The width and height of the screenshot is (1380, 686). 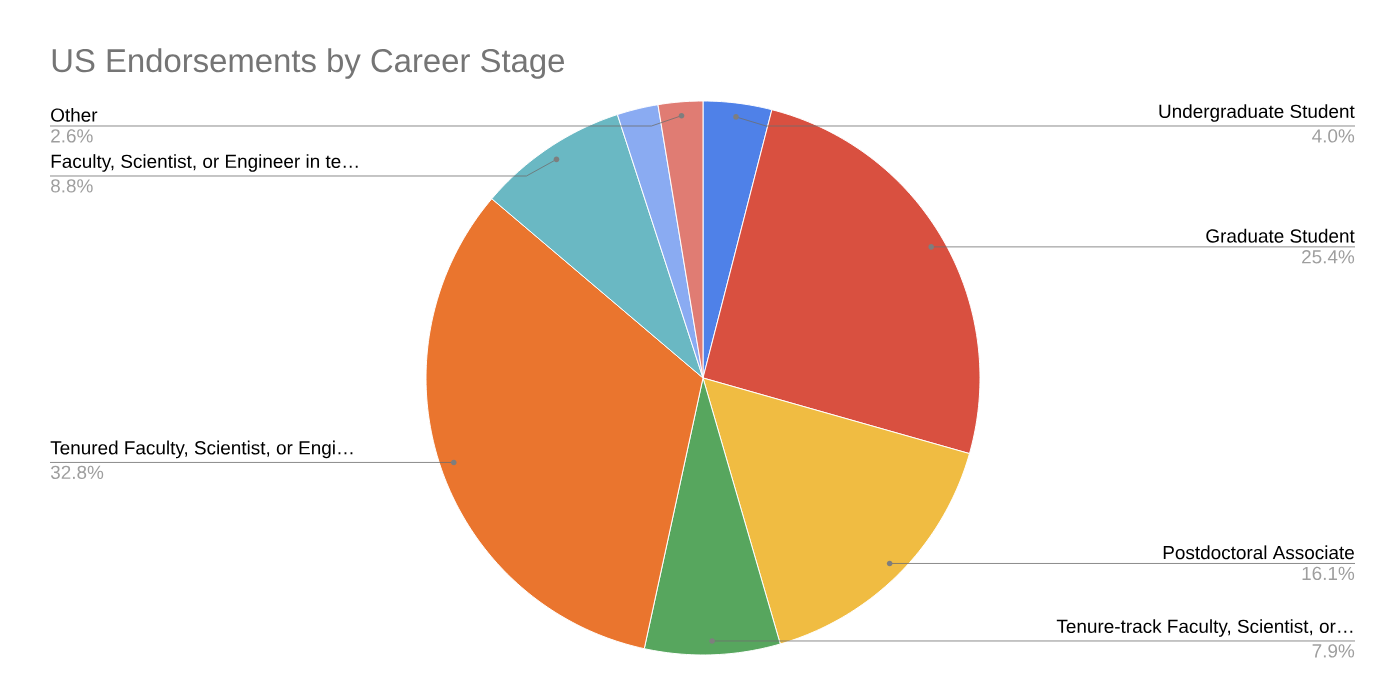 What do you see at coordinates (77, 472) in the screenshot?
I see `data-label: 32.8%` at bounding box center [77, 472].